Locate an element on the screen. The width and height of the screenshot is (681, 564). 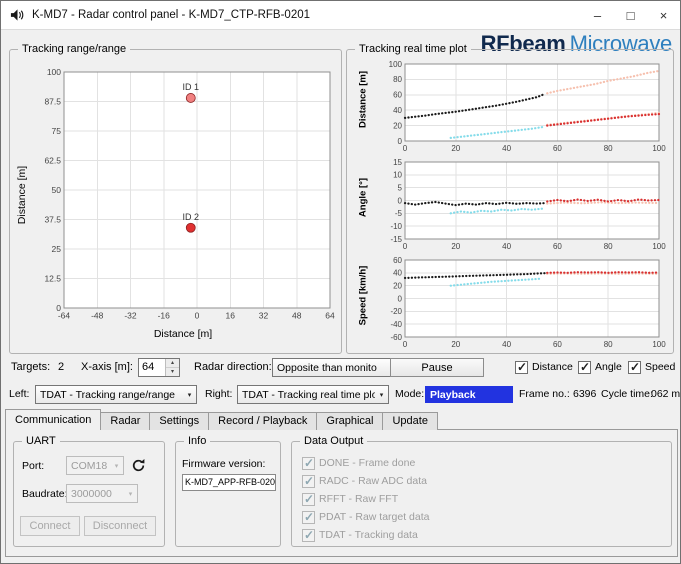
left-plot-value: TDAT - Tracking range/range is located at coordinates (108, 394).